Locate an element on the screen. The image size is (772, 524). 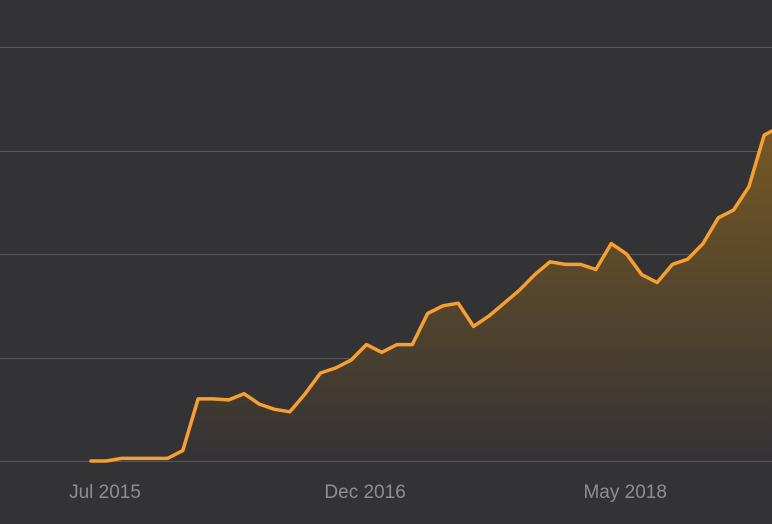
x-tick-label: Jul 2015 is located at coordinates (105, 492).